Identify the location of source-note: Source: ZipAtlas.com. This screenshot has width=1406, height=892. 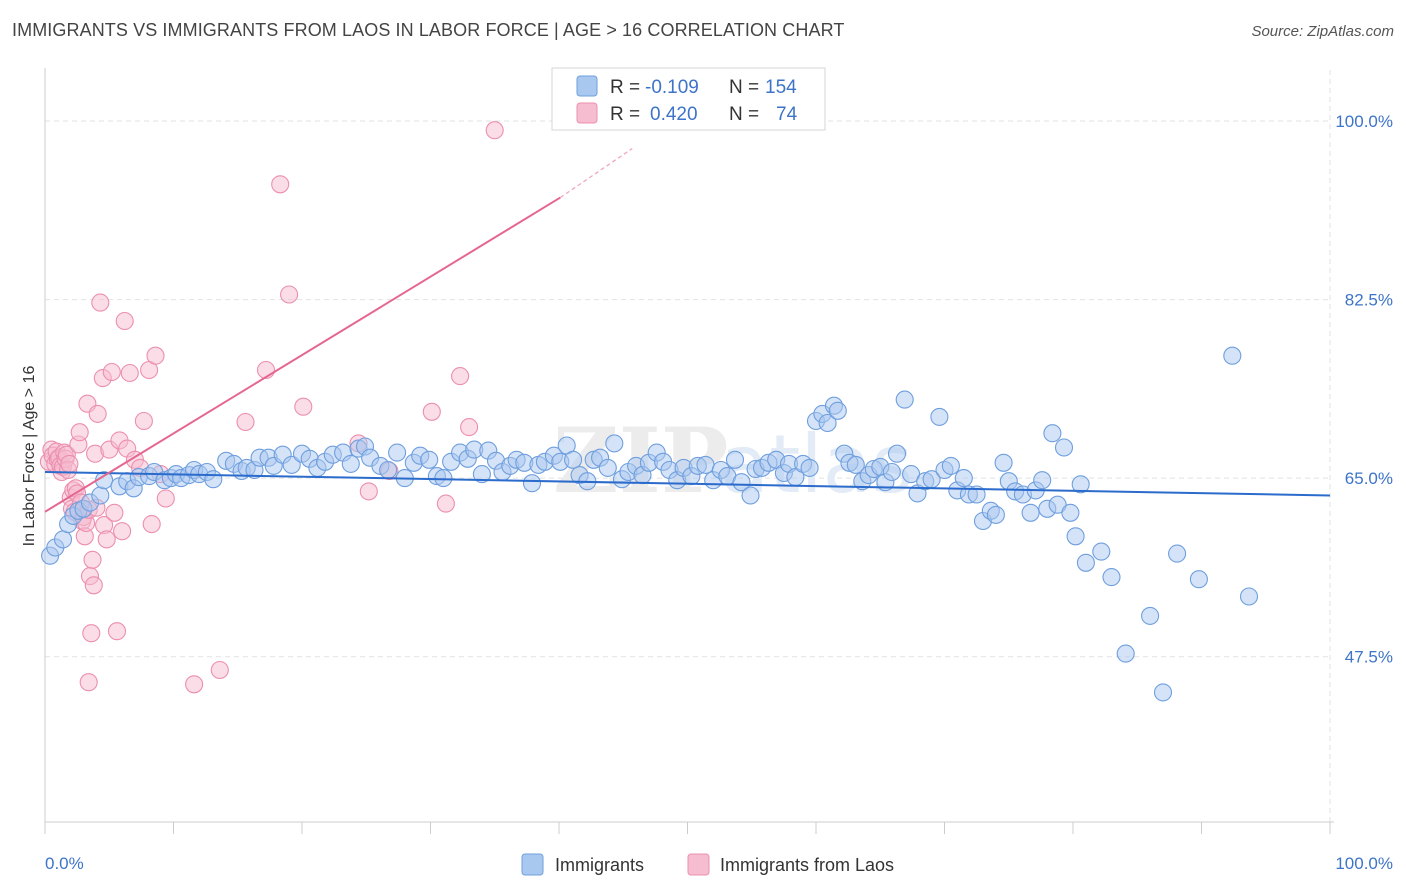
(1322, 31).